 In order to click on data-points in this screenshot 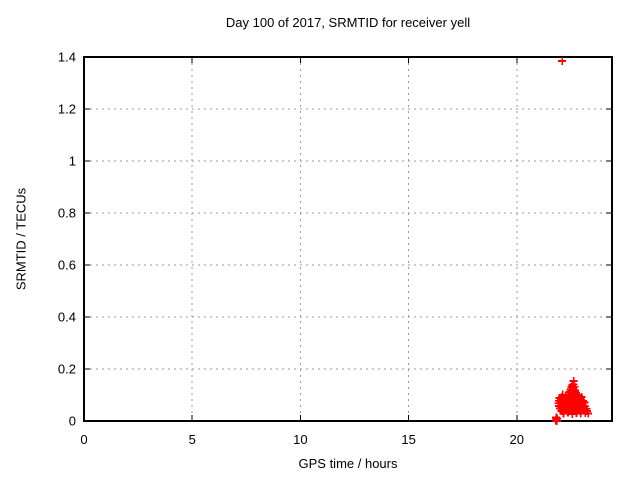, I will do `click(572, 240)`.